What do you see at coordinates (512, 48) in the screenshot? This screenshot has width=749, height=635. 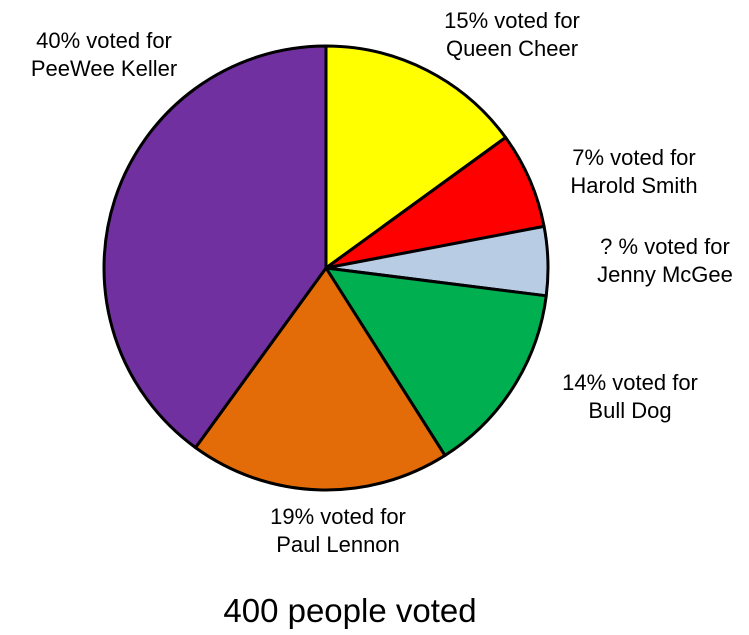 I see `slice-label-line: Queen Cheer` at bounding box center [512, 48].